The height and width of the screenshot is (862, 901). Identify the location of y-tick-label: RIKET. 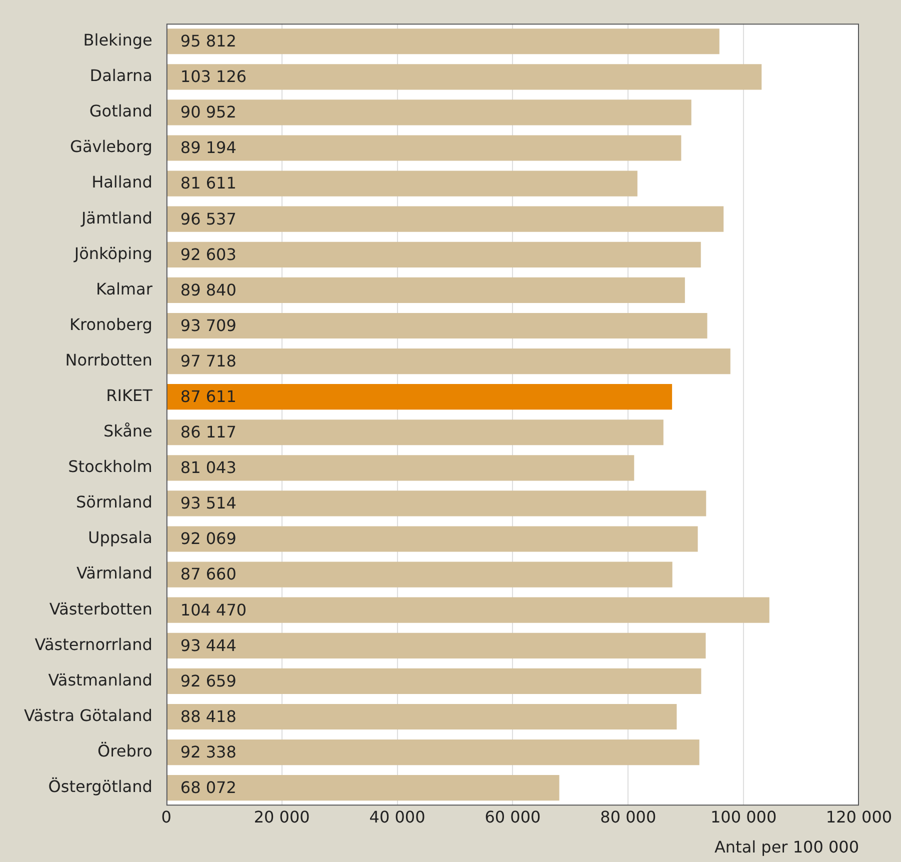
(129, 395).